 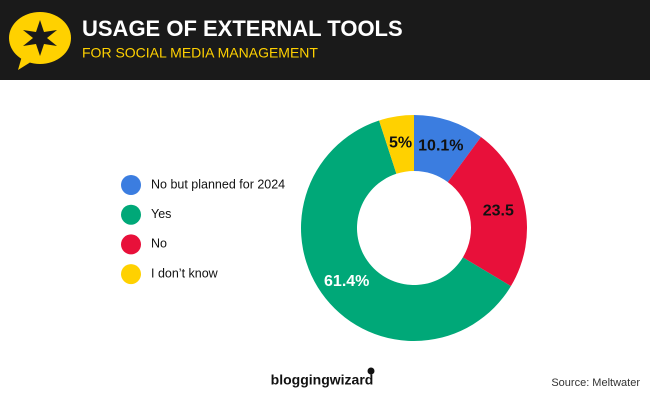 What do you see at coordinates (185, 273) in the screenshot?
I see `legend-label: I don’t know` at bounding box center [185, 273].